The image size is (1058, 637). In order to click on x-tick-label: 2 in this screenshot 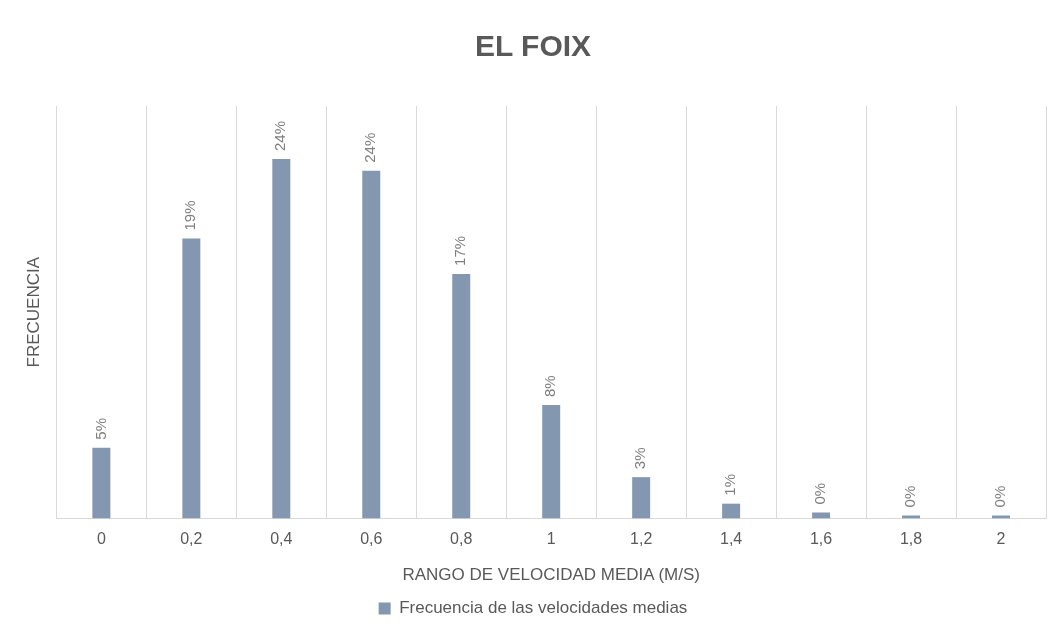, I will do `click(1001, 539)`.